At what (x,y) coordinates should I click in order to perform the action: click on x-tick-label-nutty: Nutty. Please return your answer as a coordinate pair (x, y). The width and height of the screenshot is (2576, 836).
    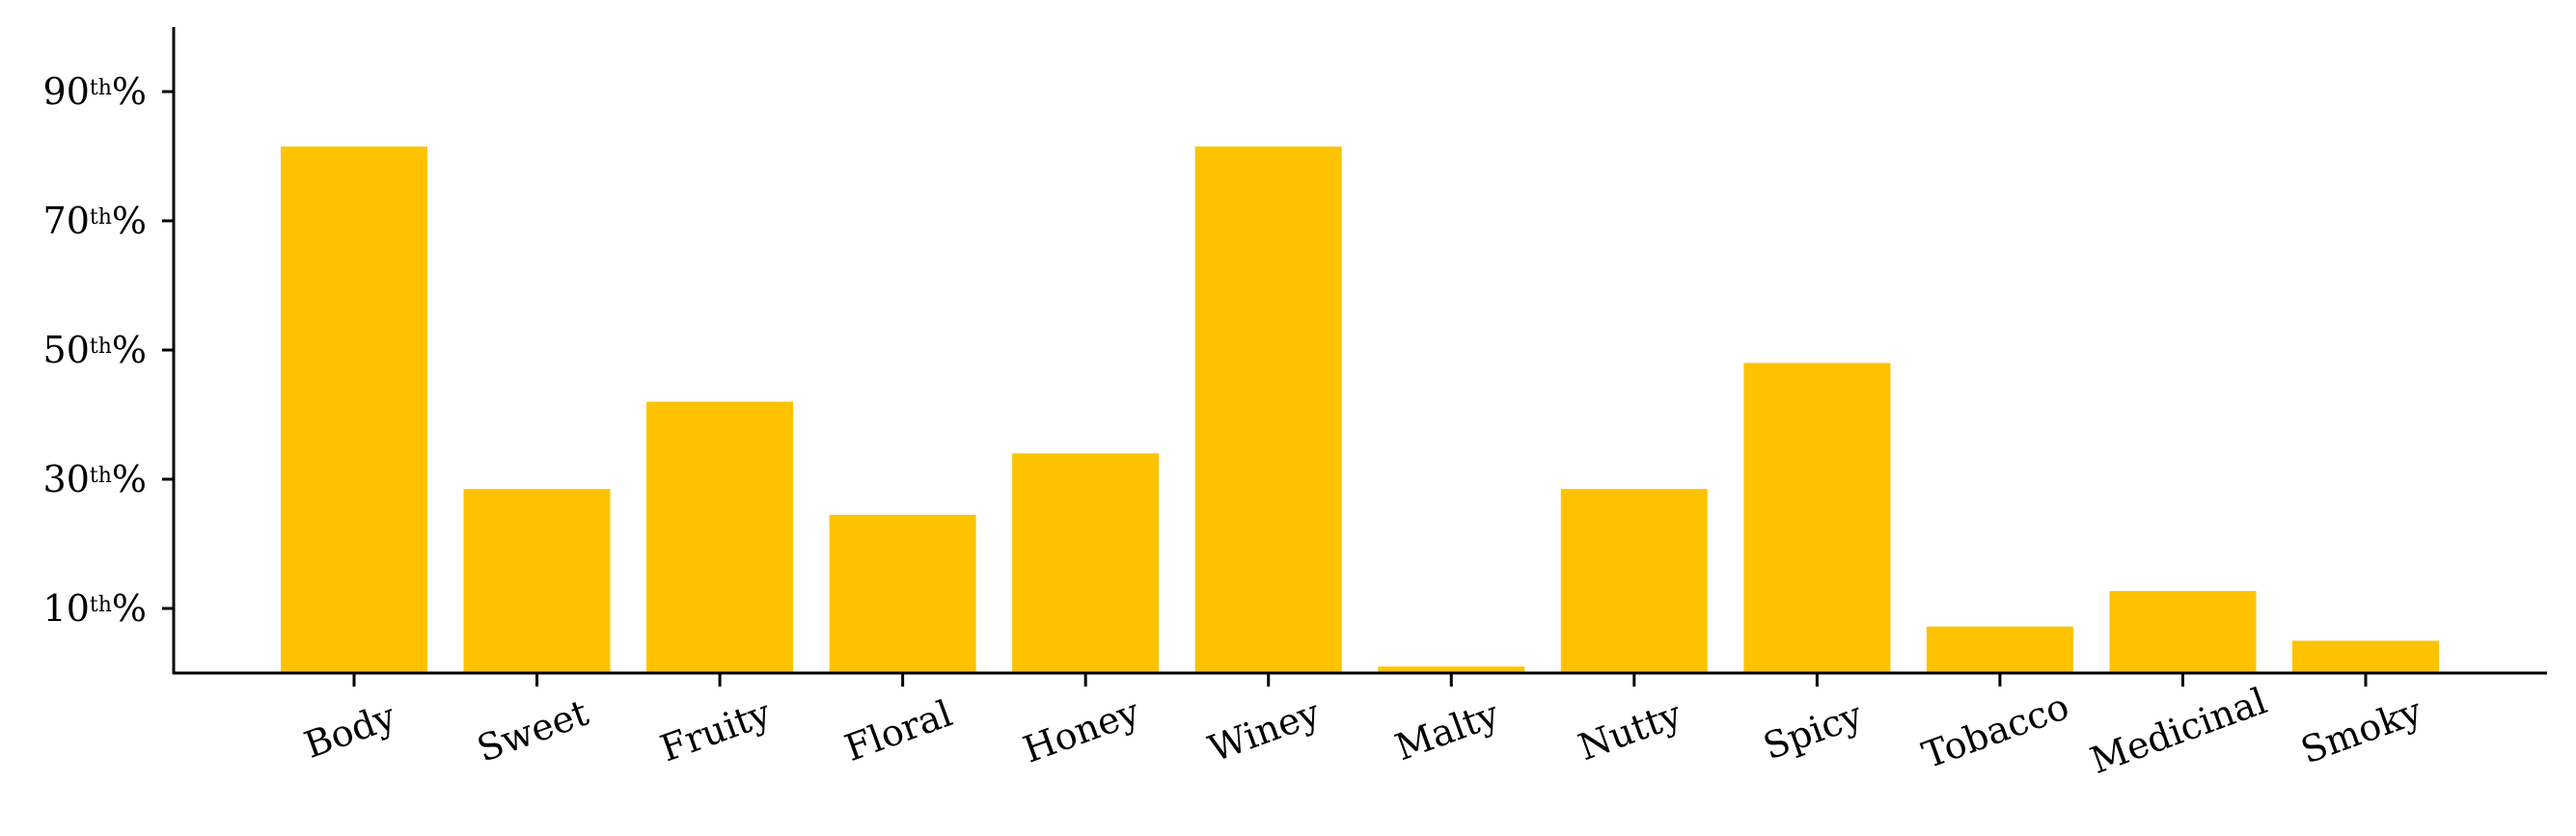
    Looking at the image, I should click on (1630, 730).